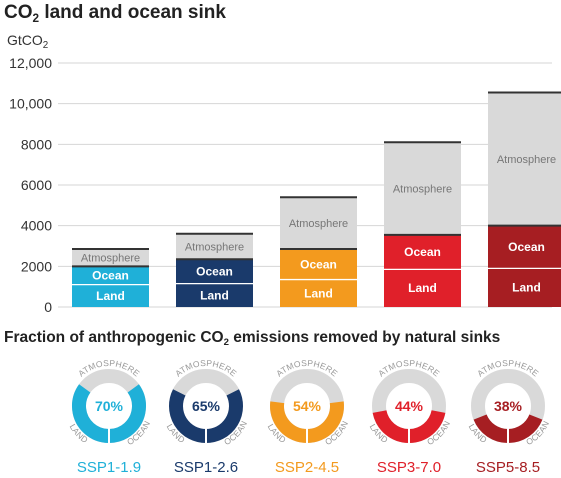 Image resolution: width=561 pixels, height=478 pixels. Describe the element at coordinates (30, 104) in the screenshot. I see `y-tick-label: 10,000` at that location.